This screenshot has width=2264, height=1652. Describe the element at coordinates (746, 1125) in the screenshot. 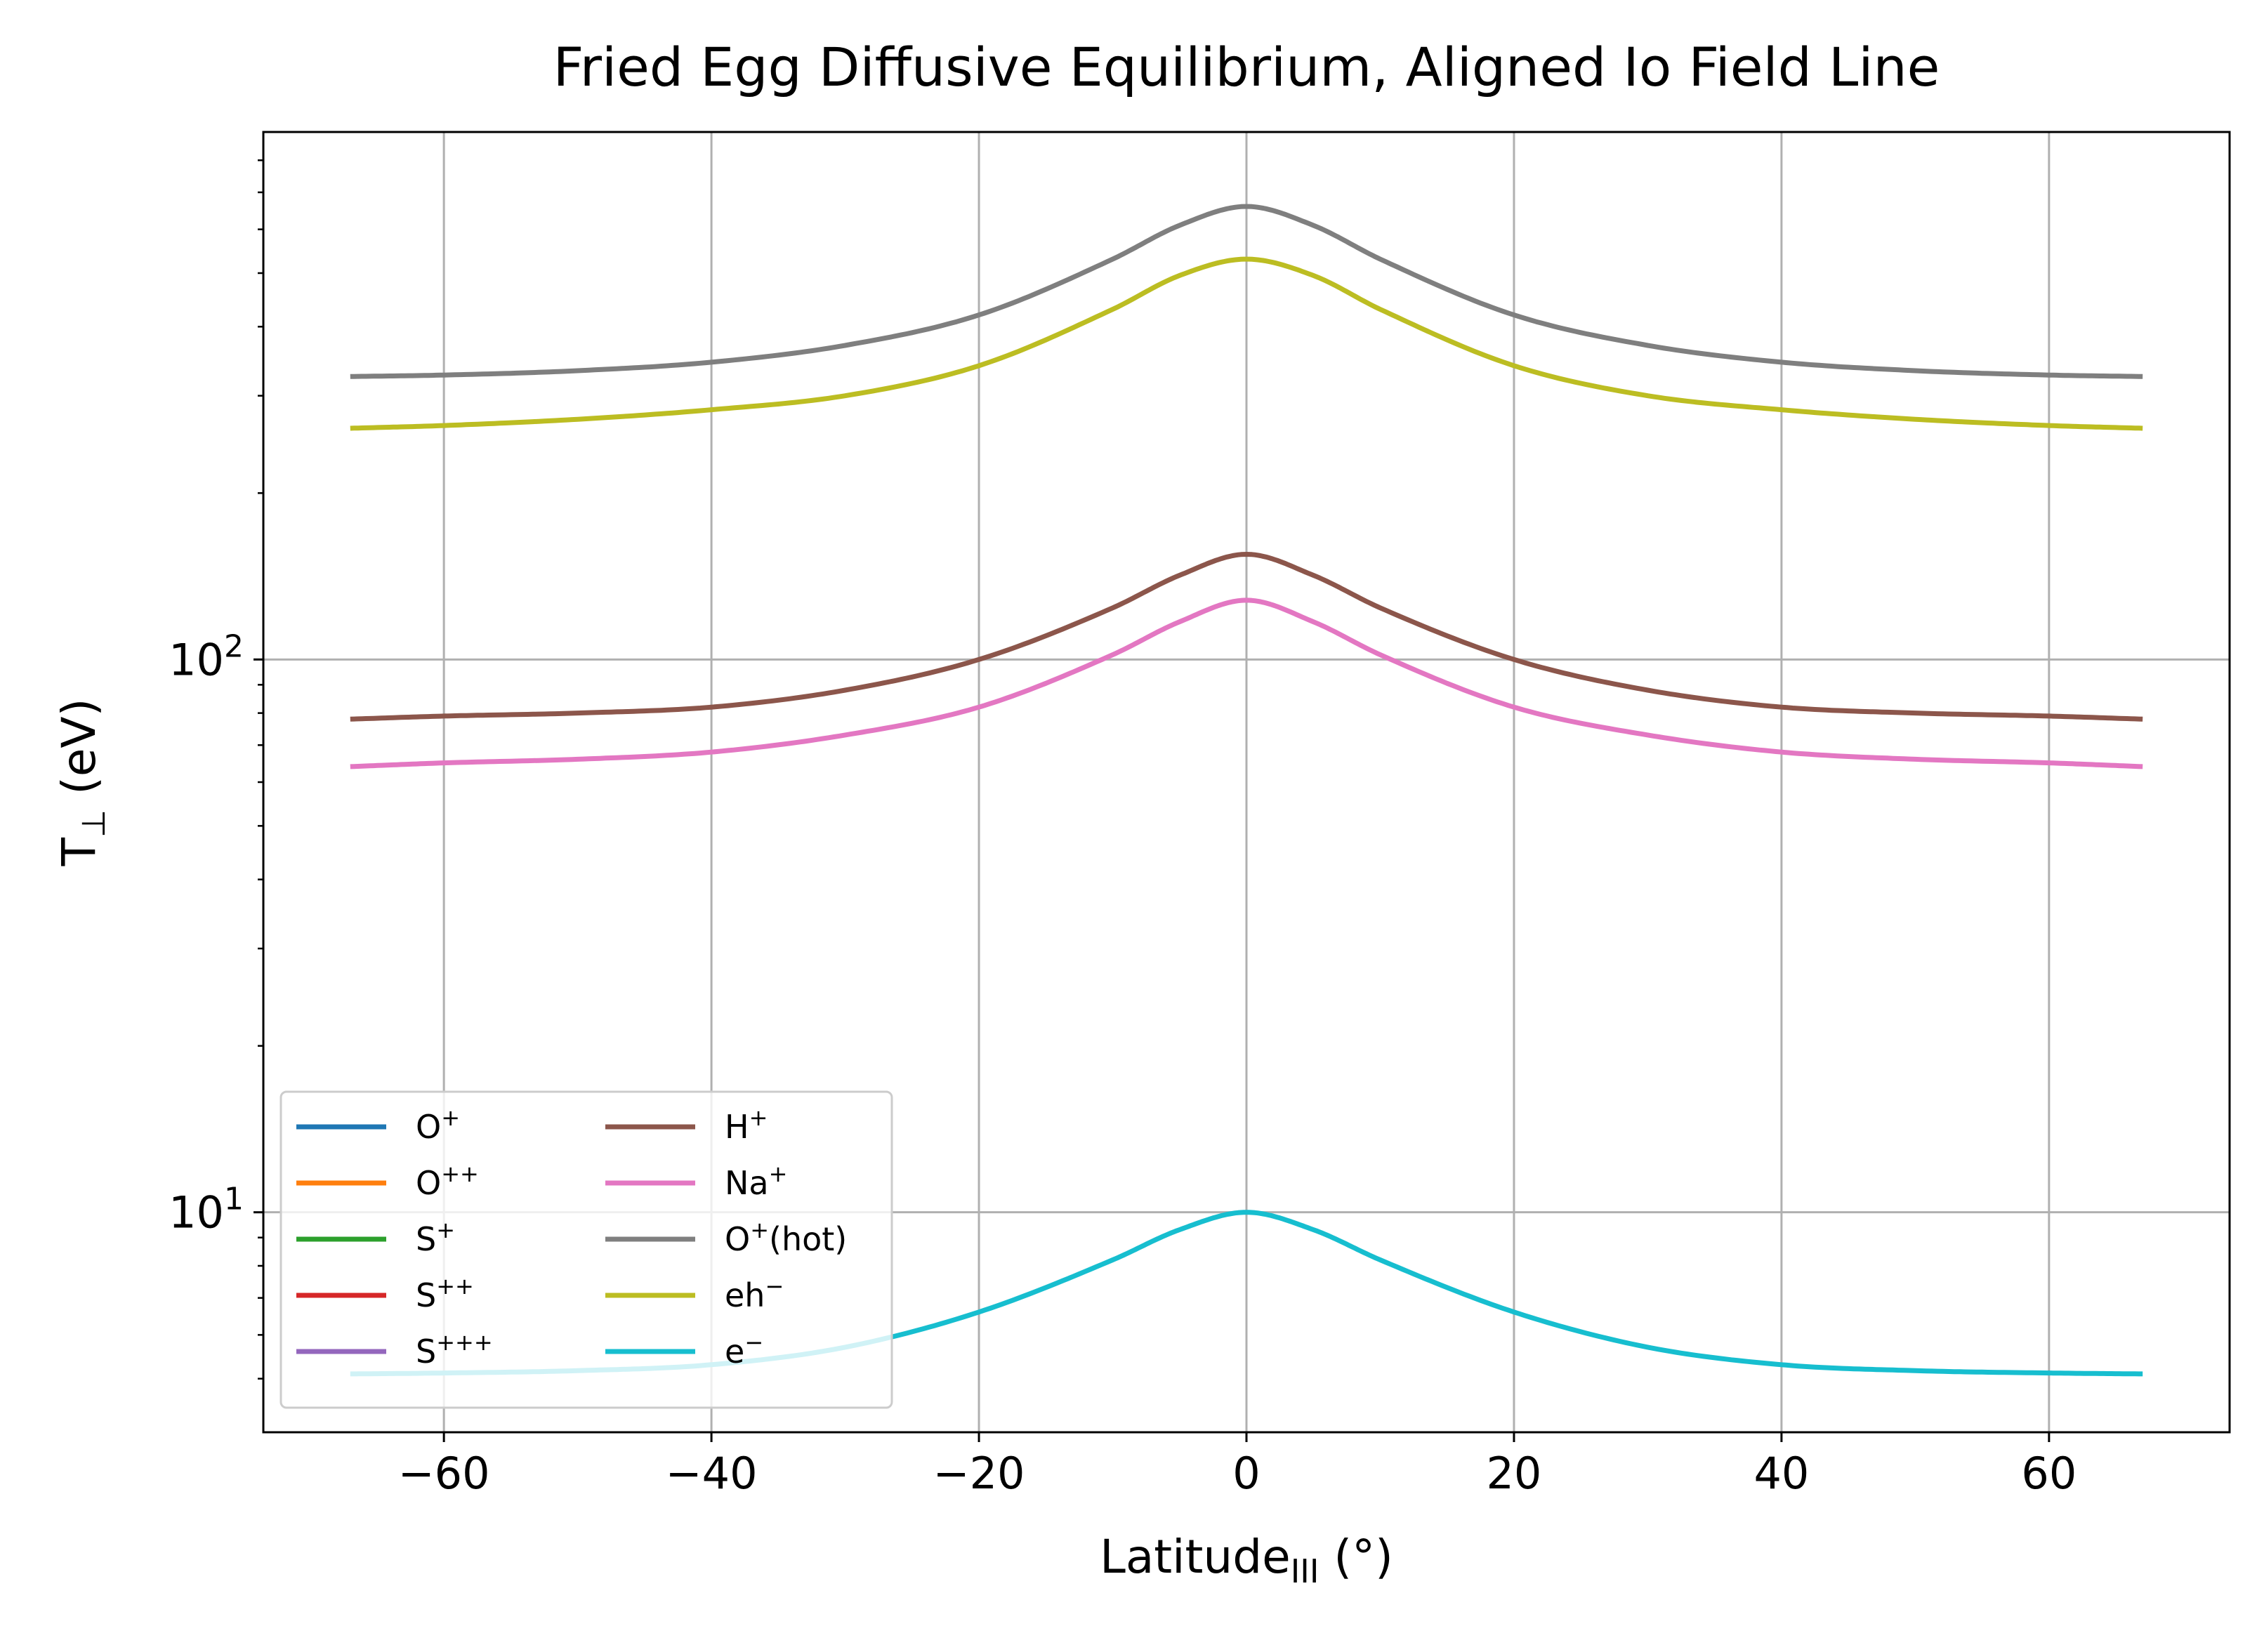

I see `legend-entry: H+` at that location.